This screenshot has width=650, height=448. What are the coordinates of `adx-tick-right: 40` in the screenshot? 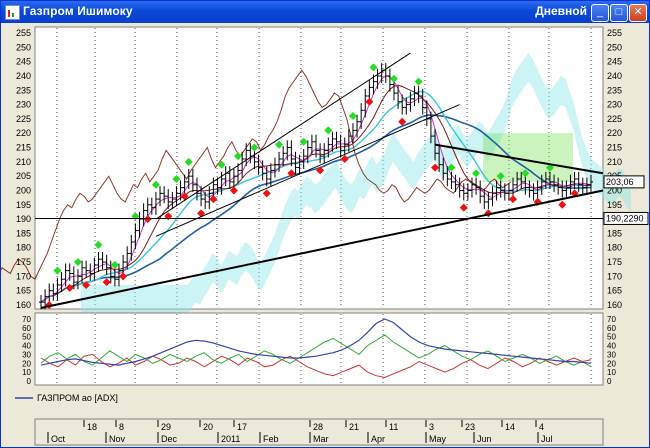 It's located at (611, 346).